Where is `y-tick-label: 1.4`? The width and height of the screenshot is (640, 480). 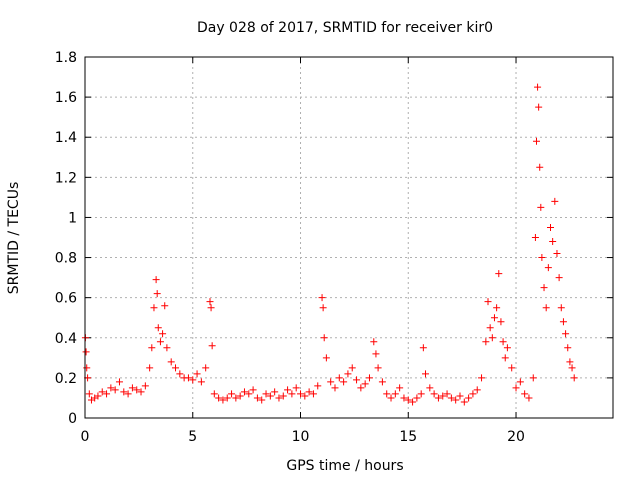
y-tick-label: 1.4 is located at coordinates (66, 138).